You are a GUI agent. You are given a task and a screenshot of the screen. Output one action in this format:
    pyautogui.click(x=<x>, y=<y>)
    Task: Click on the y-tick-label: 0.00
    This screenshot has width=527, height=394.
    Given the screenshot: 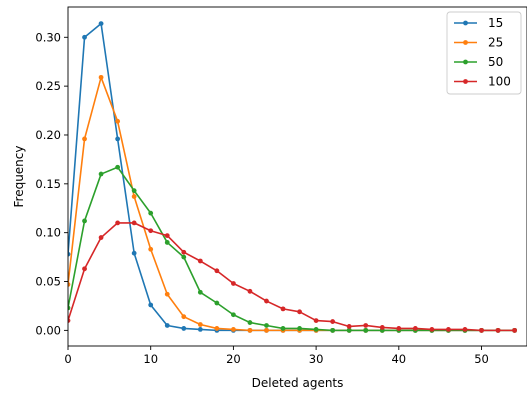 What is the action you would take?
    pyautogui.click(x=48, y=330)
    